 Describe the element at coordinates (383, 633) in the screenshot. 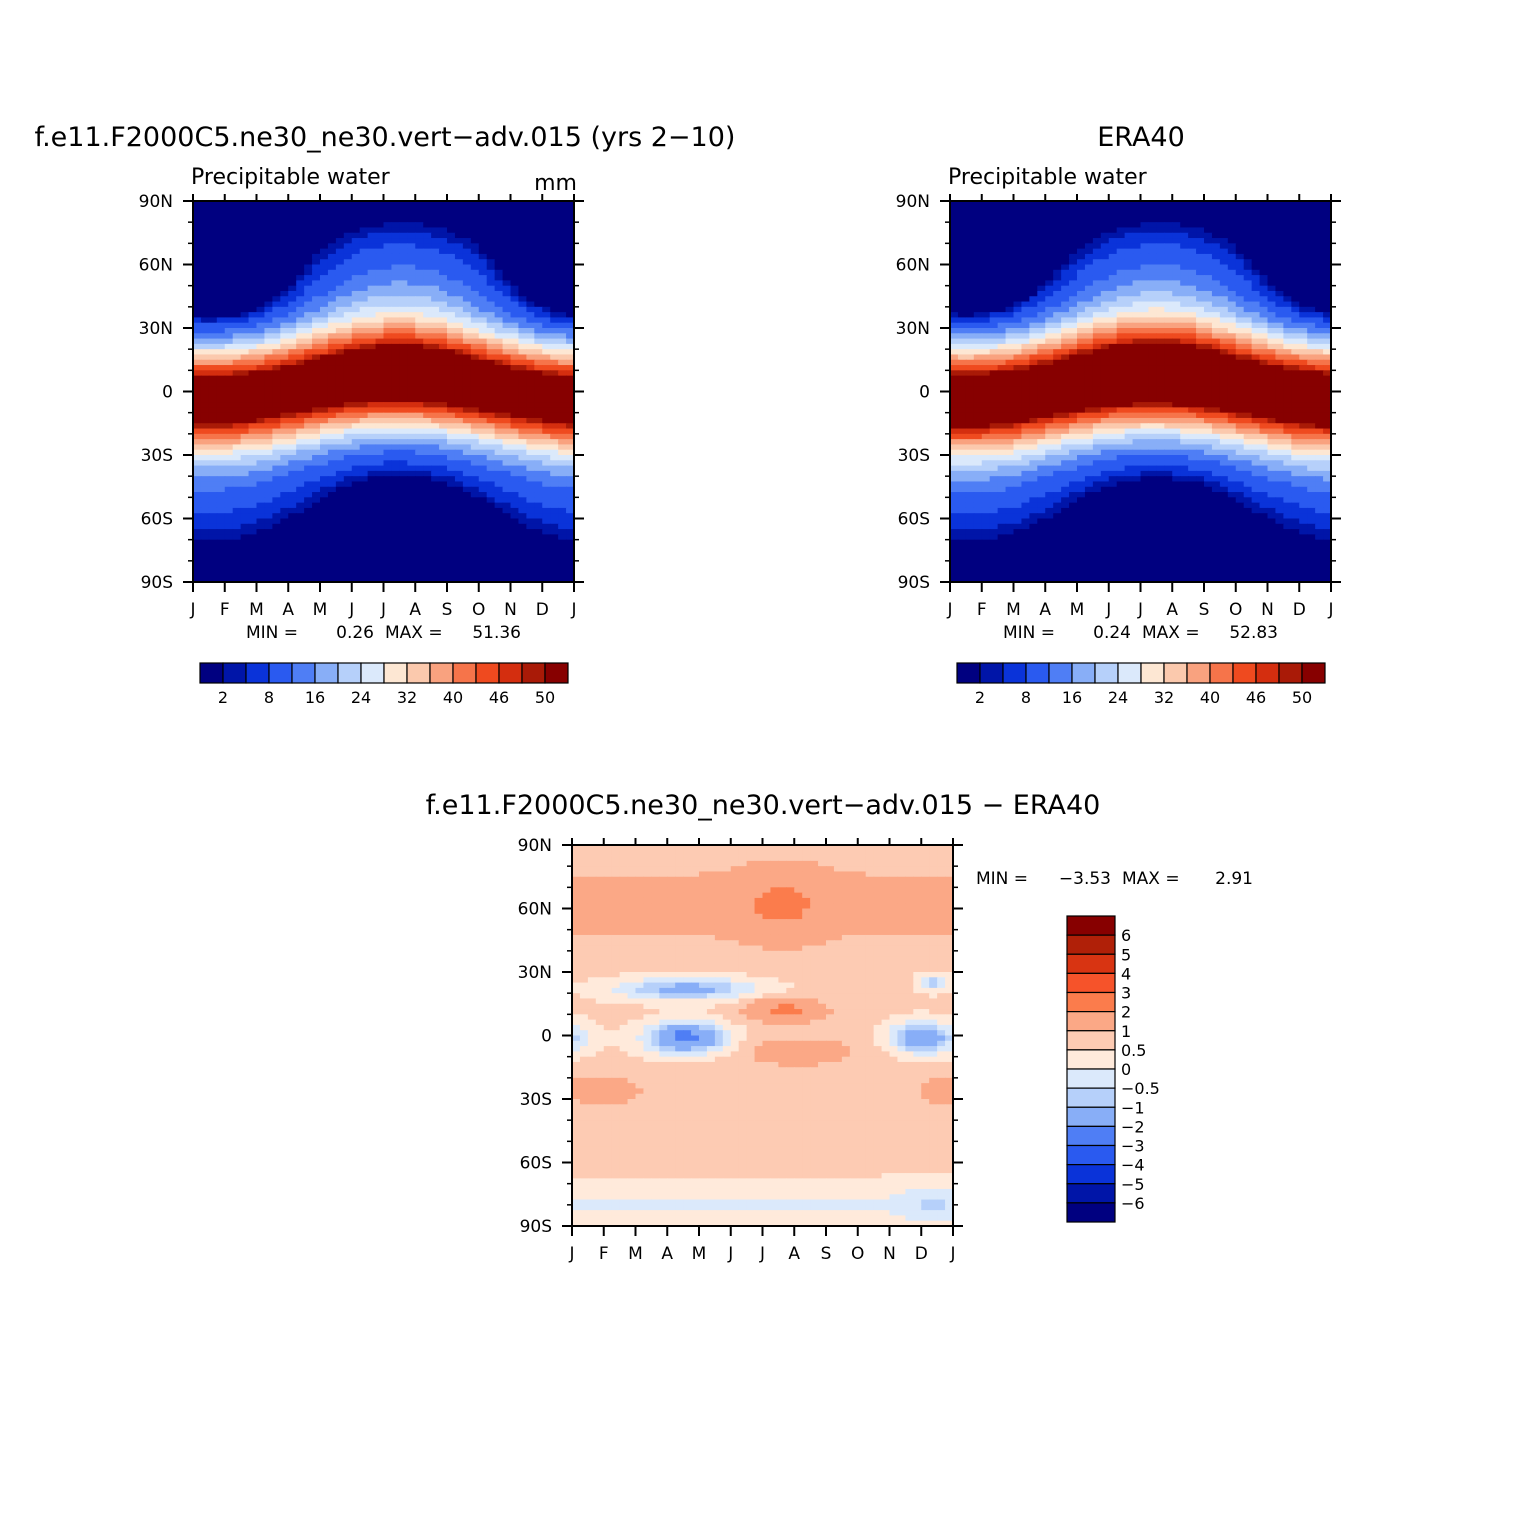

I see `panel-model-stats: MIN = 0.26 MAX = 51.36` at that location.